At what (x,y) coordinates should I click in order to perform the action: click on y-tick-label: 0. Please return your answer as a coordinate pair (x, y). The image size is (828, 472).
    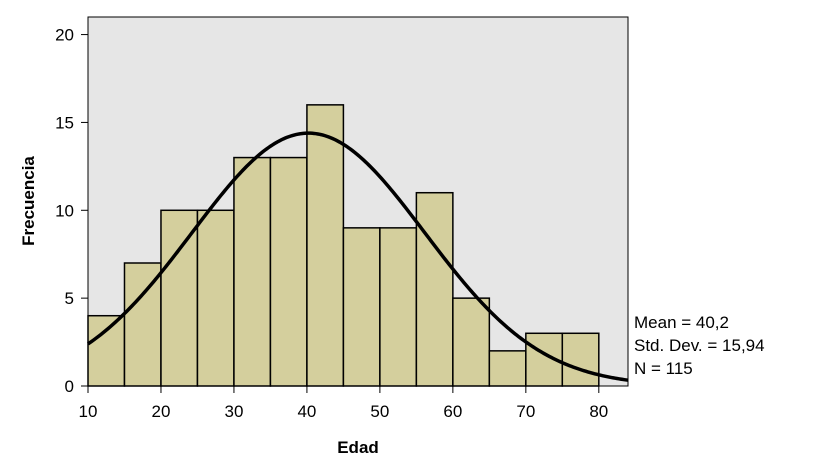
    Looking at the image, I should click on (69, 386).